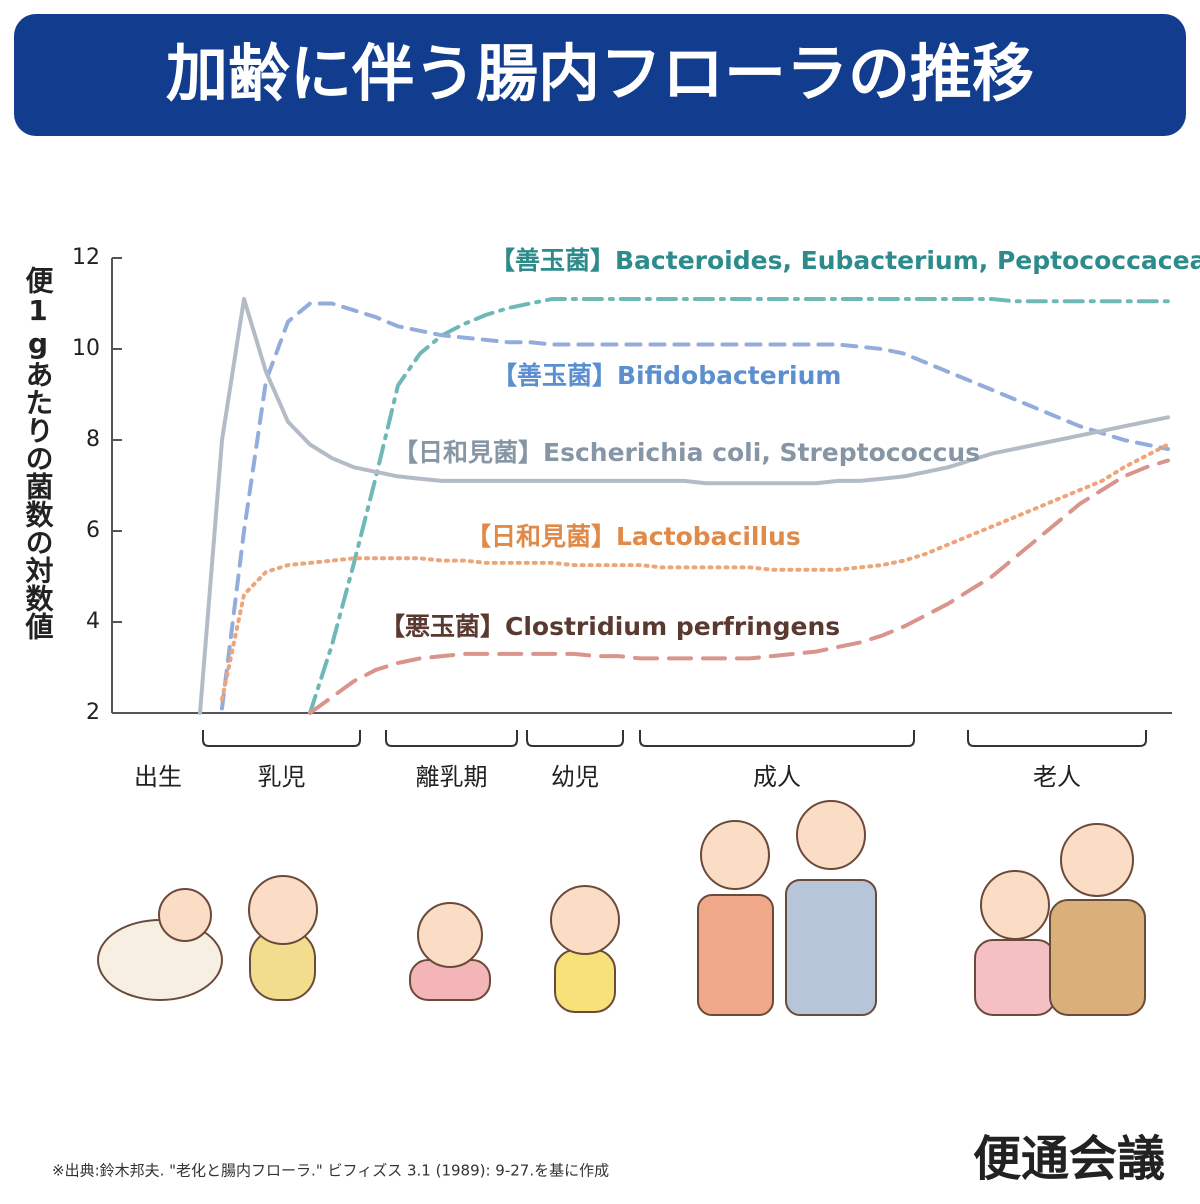 The image size is (1200, 1204). I want to click on stage-label: 乳児, so click(282, 777).